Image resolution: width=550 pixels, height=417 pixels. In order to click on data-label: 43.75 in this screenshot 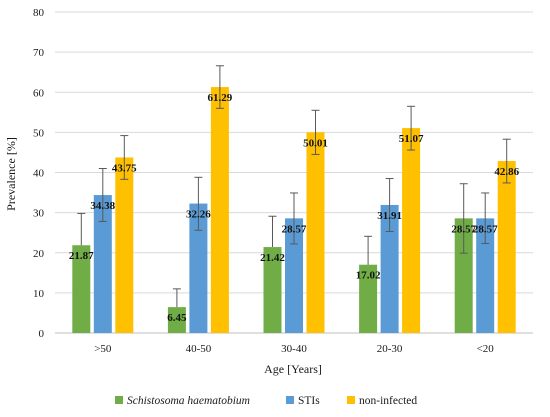, I will do `click(124, 168)`.